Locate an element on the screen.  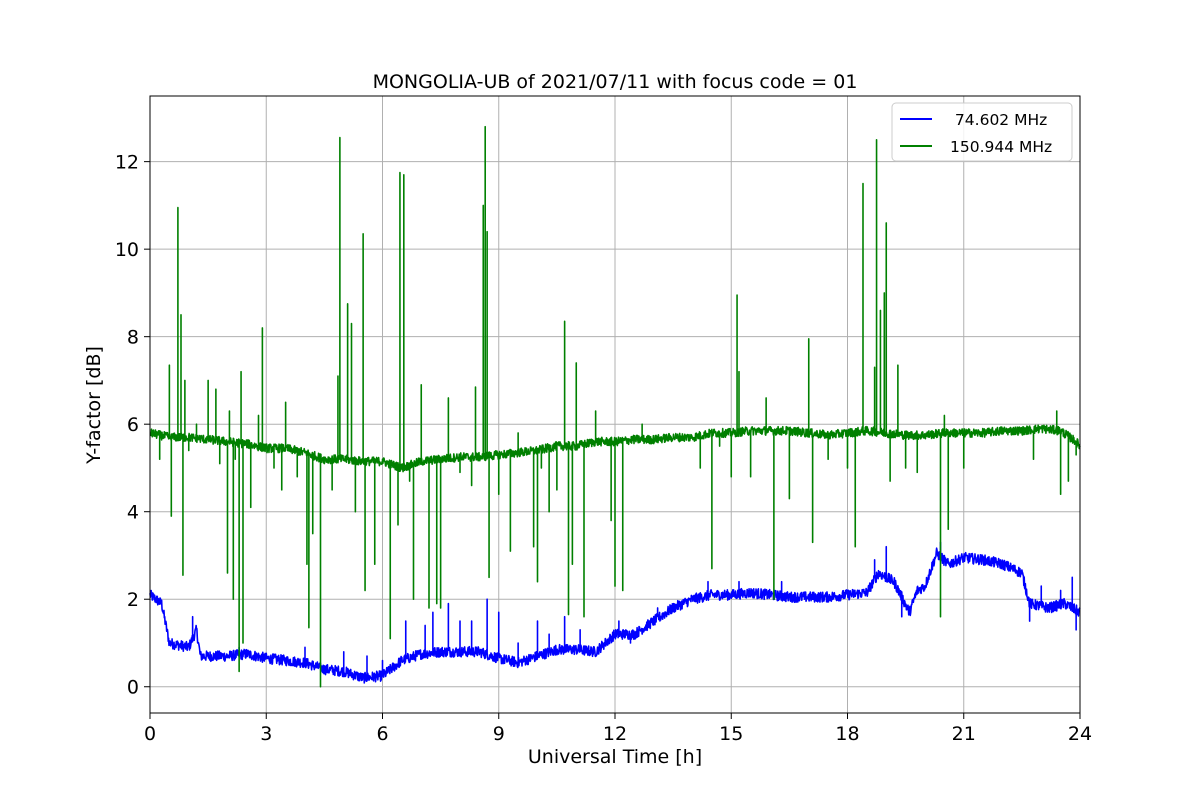
legend-box is located at coordinates (982, 132).